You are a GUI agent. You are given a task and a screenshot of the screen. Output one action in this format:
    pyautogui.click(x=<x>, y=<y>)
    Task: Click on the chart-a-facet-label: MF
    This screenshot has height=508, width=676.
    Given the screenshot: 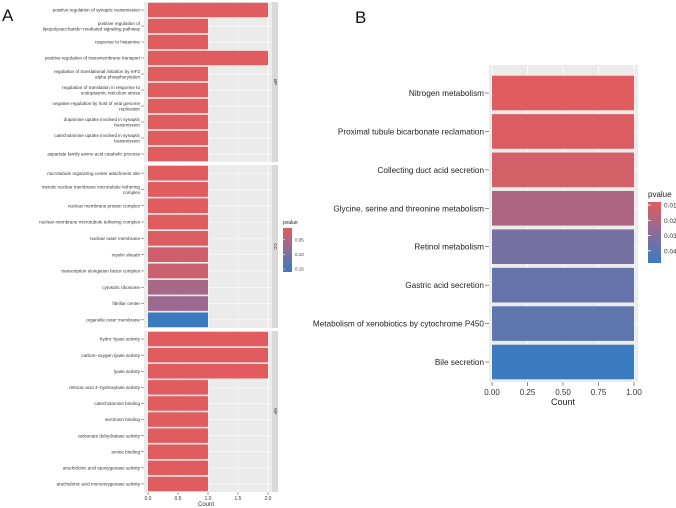 What is the action you would take?
    pyautogui.click(x=275, y=411)
    